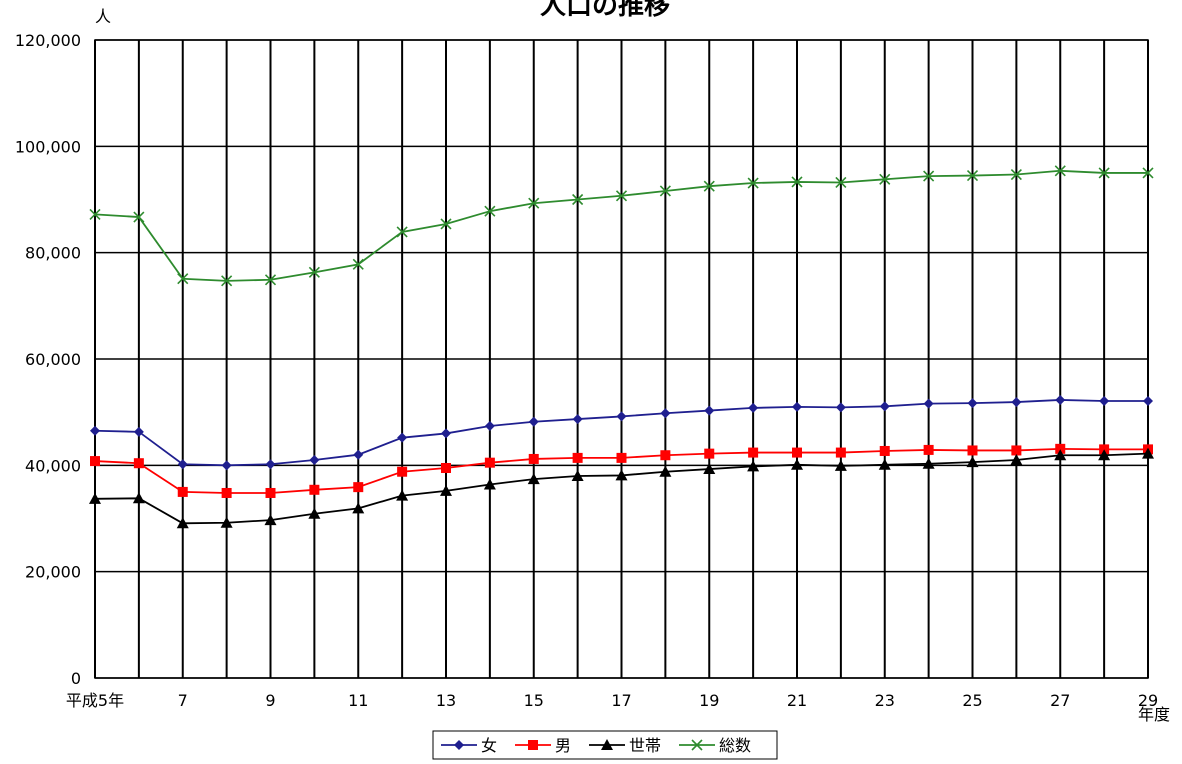  What do you see at coordinates (358, 700) in the screenshot?
I see `x-tick-label: 11` at bounding box center [358, 700].